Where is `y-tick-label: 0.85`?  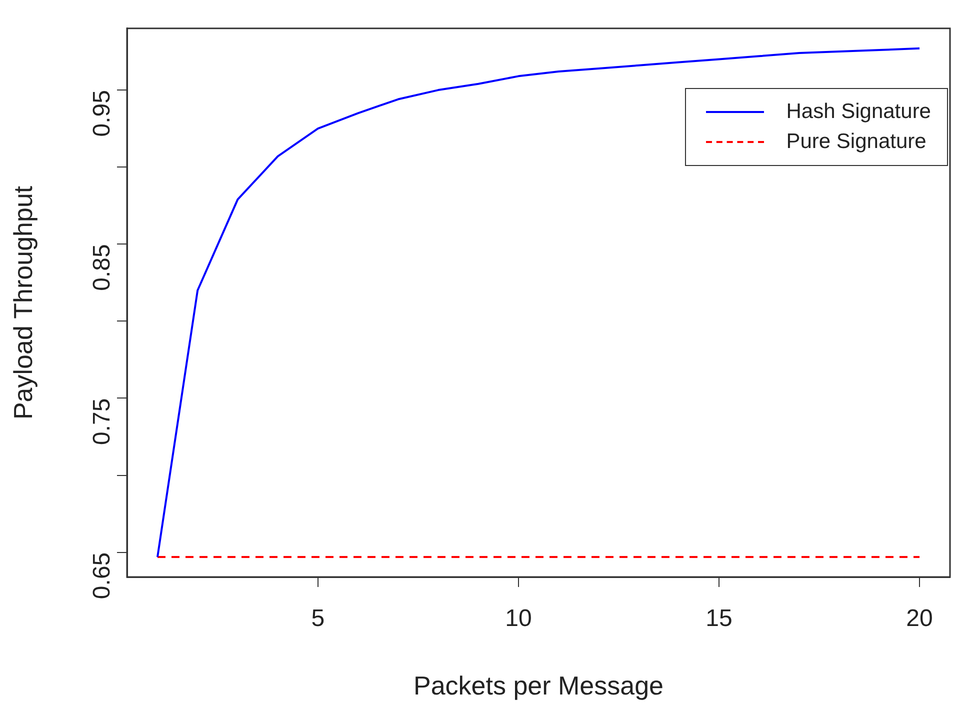 y-tick-label: 0.85 is located at coordinates (102, 267).